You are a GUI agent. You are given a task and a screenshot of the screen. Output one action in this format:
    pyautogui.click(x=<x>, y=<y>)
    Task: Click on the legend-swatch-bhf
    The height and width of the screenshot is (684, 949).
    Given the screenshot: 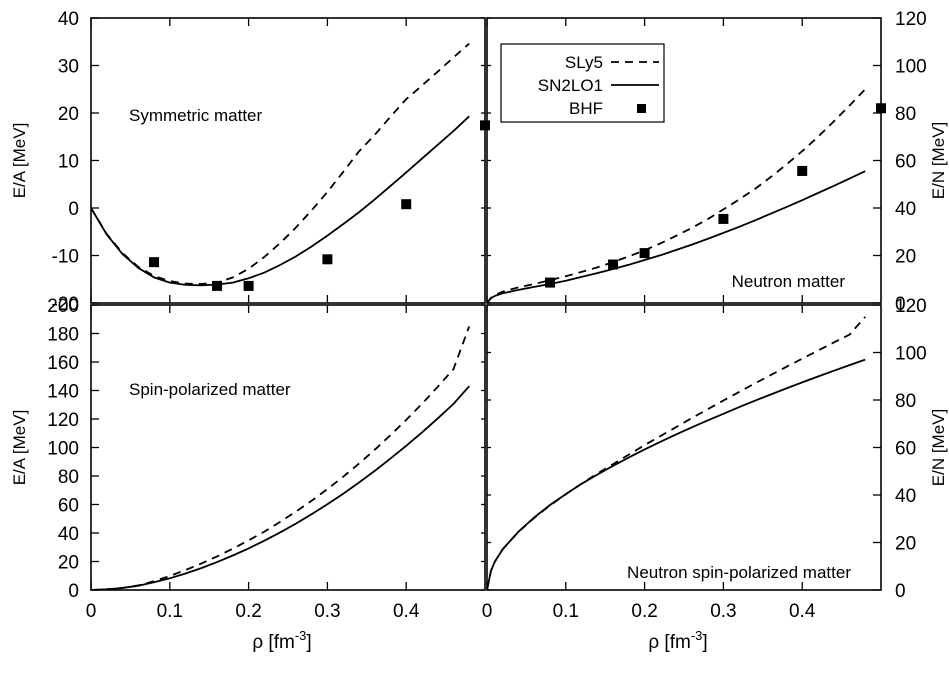 What is the action you would take?
    pyautogui.click(x=641, y=108)
    